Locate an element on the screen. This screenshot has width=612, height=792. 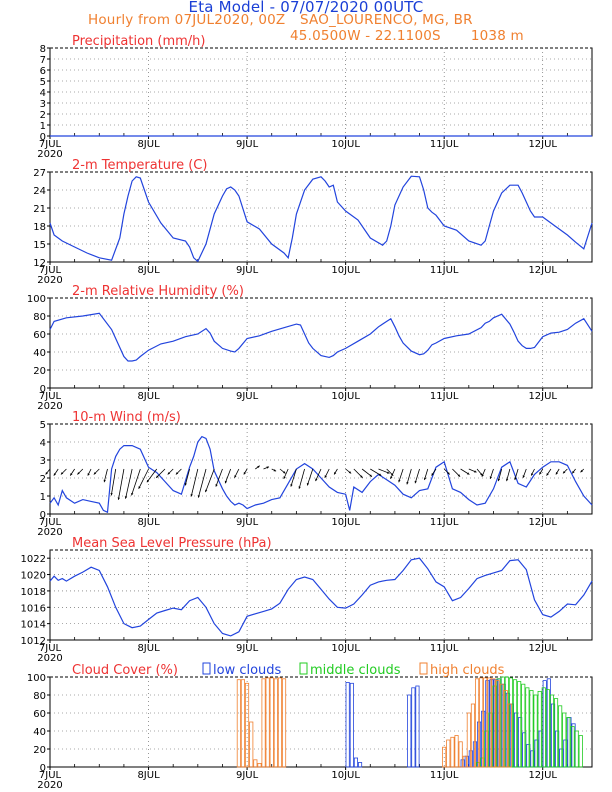
y-tick-label: 27 is located at coordinates (39, 173).